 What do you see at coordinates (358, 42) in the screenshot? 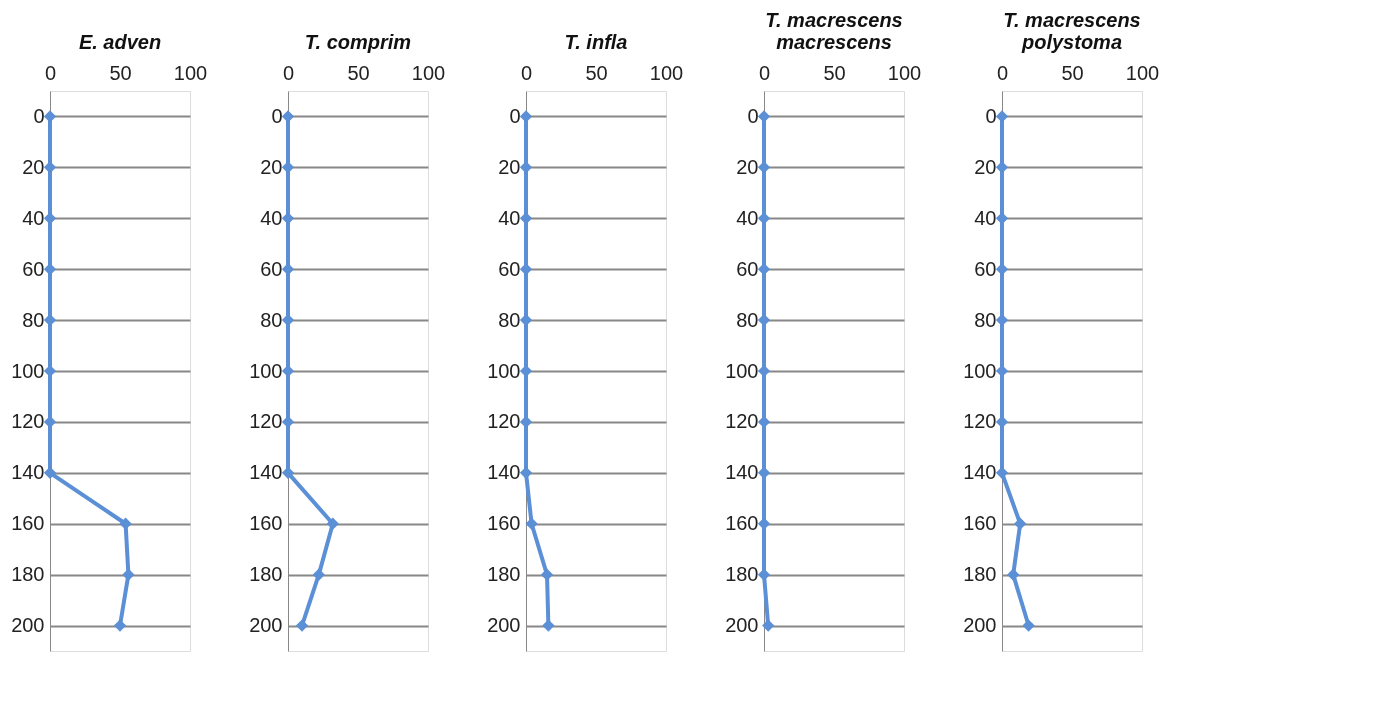
I see `chart-title: T. comprim` at bounding box center [358, 42].